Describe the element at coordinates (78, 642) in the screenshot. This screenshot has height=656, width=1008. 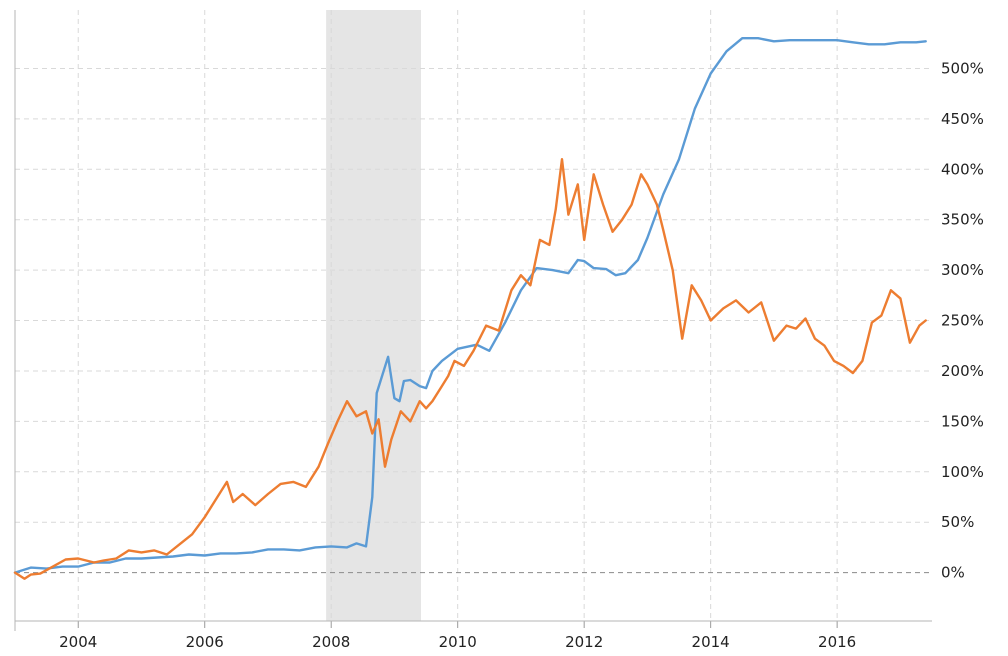
I see `x-tick-label: 2004` at that location.